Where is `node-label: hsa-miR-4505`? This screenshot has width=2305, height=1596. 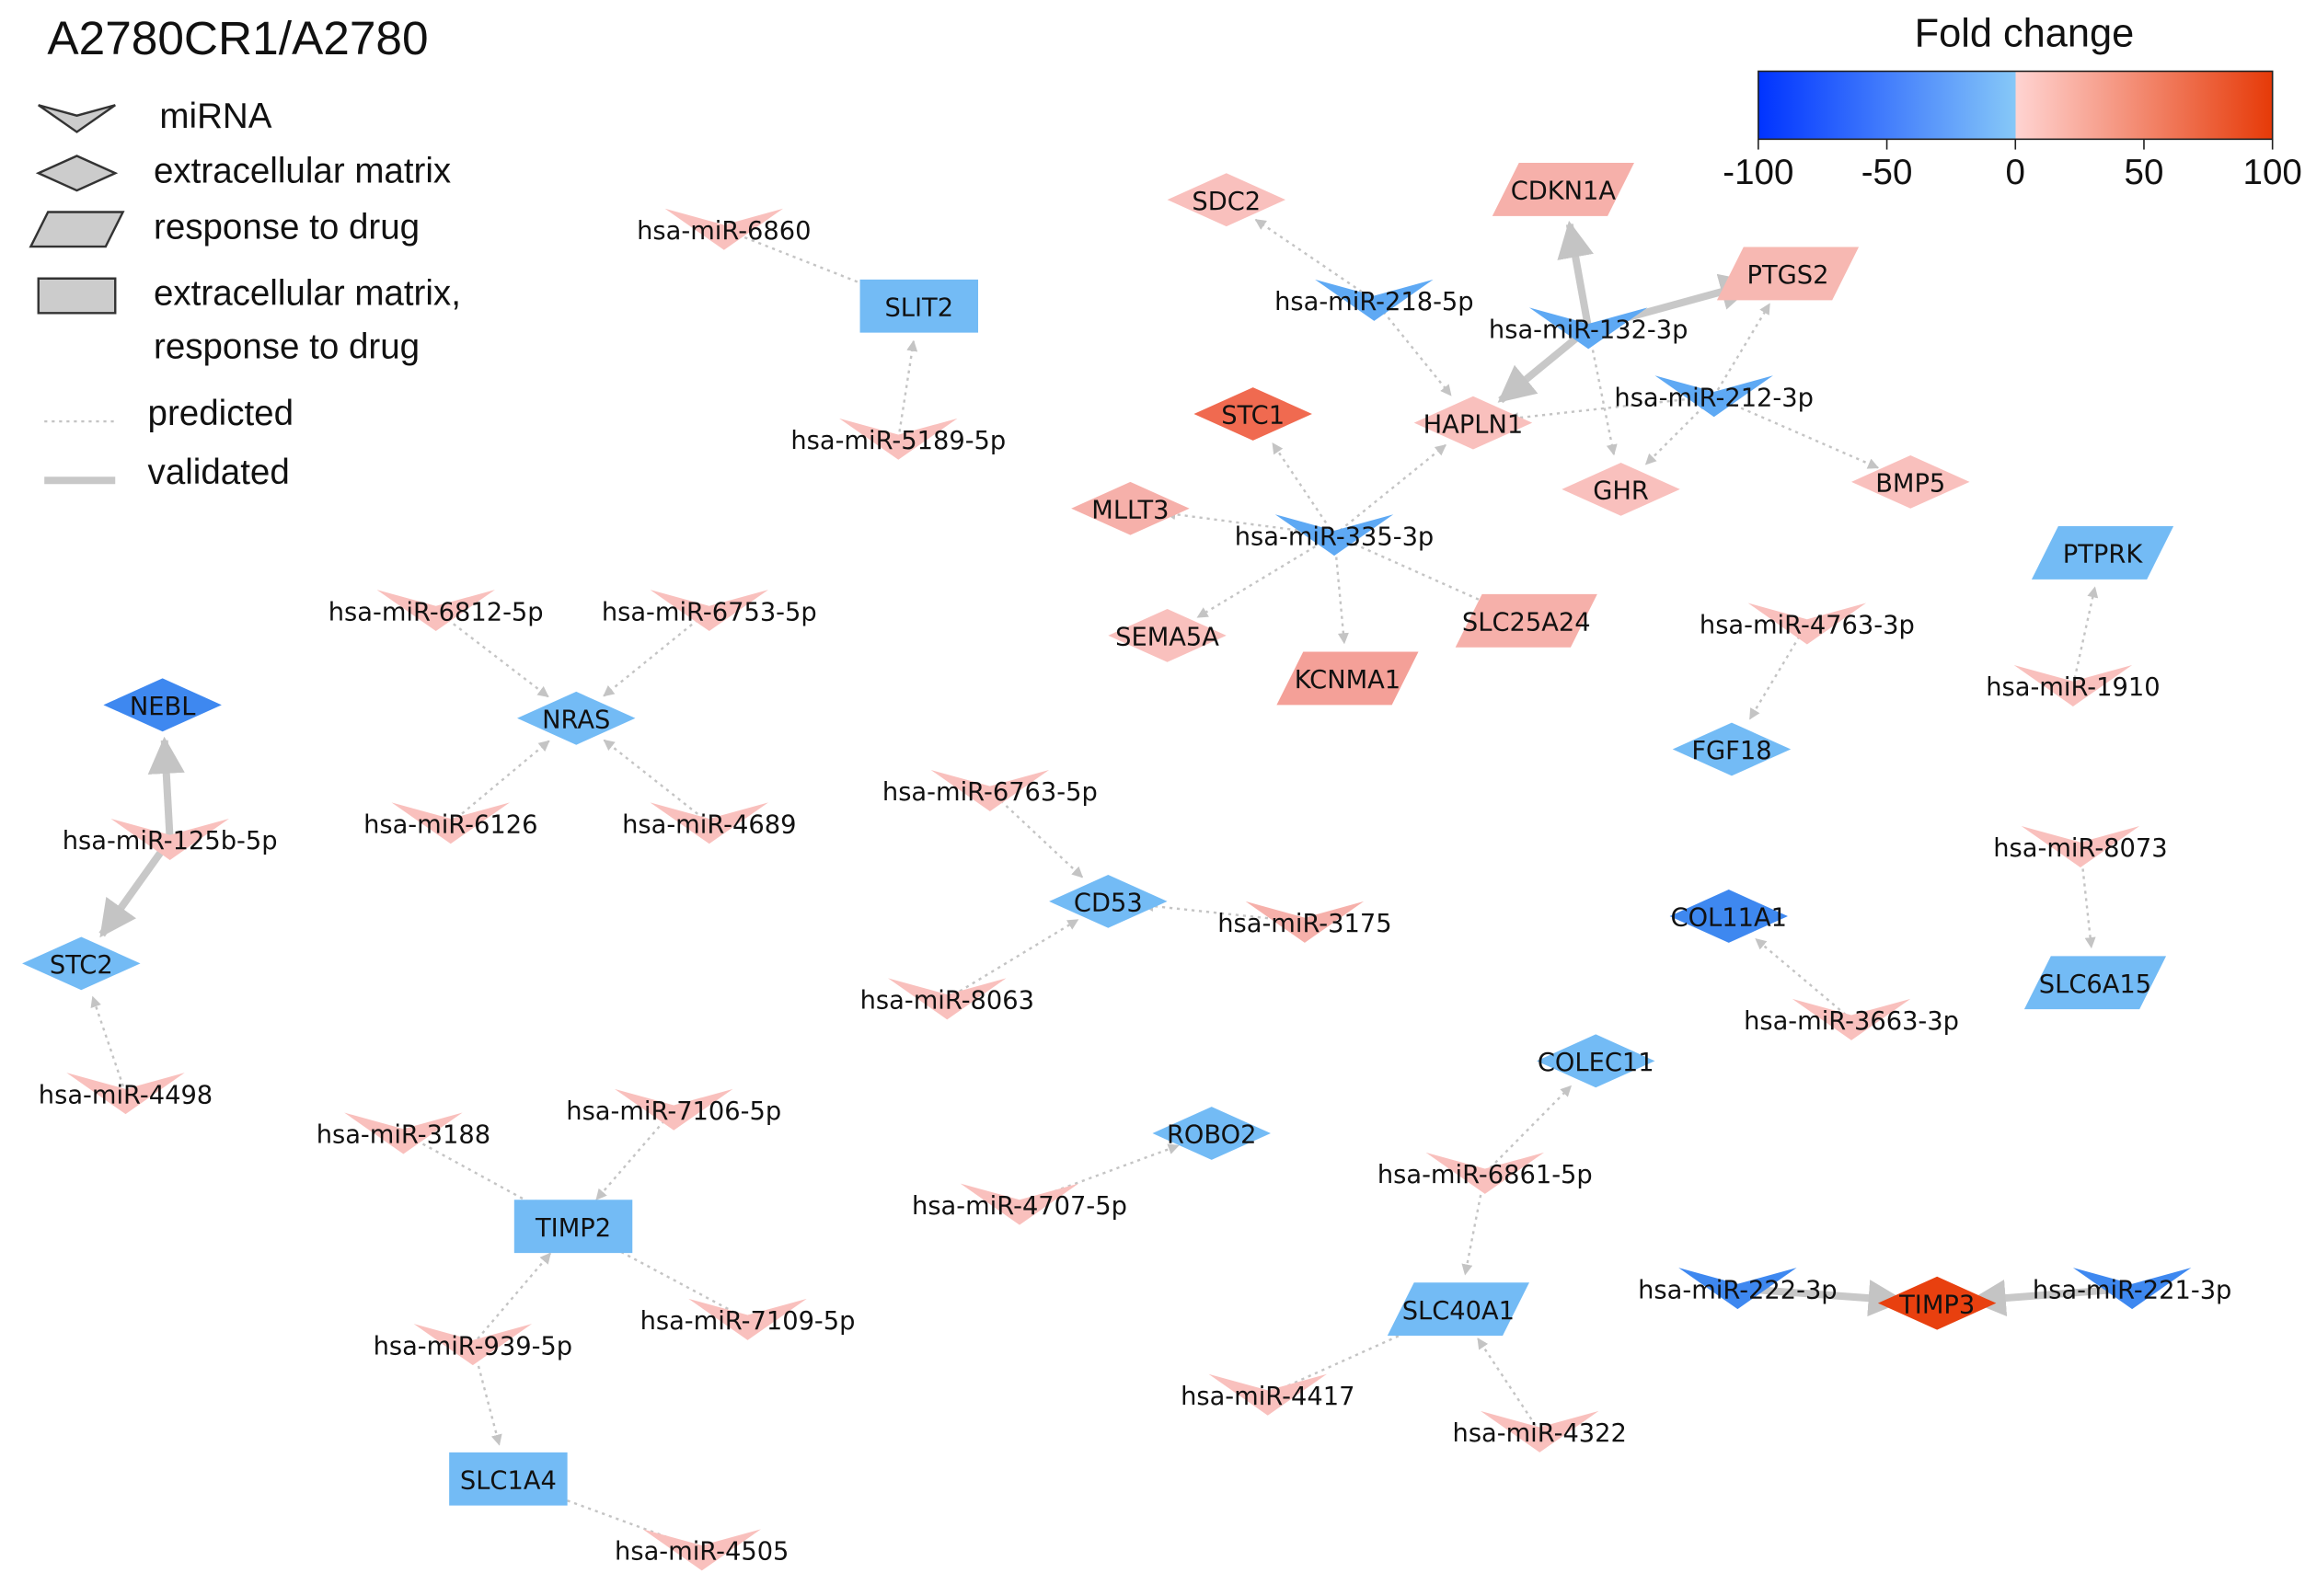 node-label: hsa-miR-4505 is located at coordinates (702, 1553).